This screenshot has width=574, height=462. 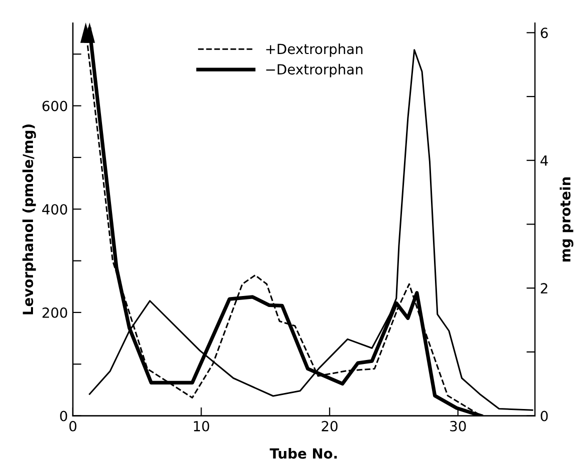 What do you see at coordinates (303, 453) in the screenshot?
I see `x-axis-title: Tube No.` at bounding box center [303, 453].